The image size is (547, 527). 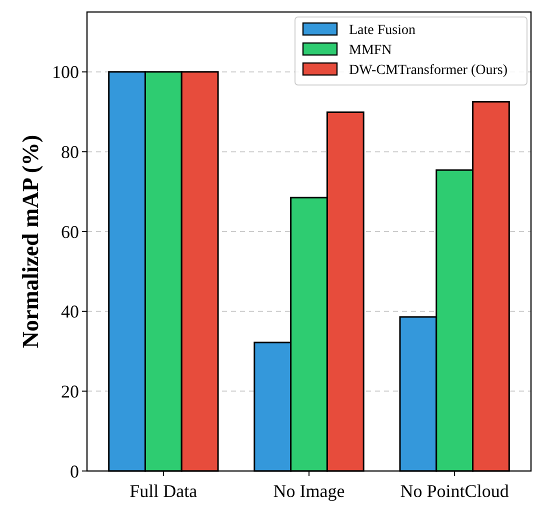 What do you see at coordinates (70, 312) in the screenshot?
I see `y-tick-label: 40` at bounding box center [70, 312].